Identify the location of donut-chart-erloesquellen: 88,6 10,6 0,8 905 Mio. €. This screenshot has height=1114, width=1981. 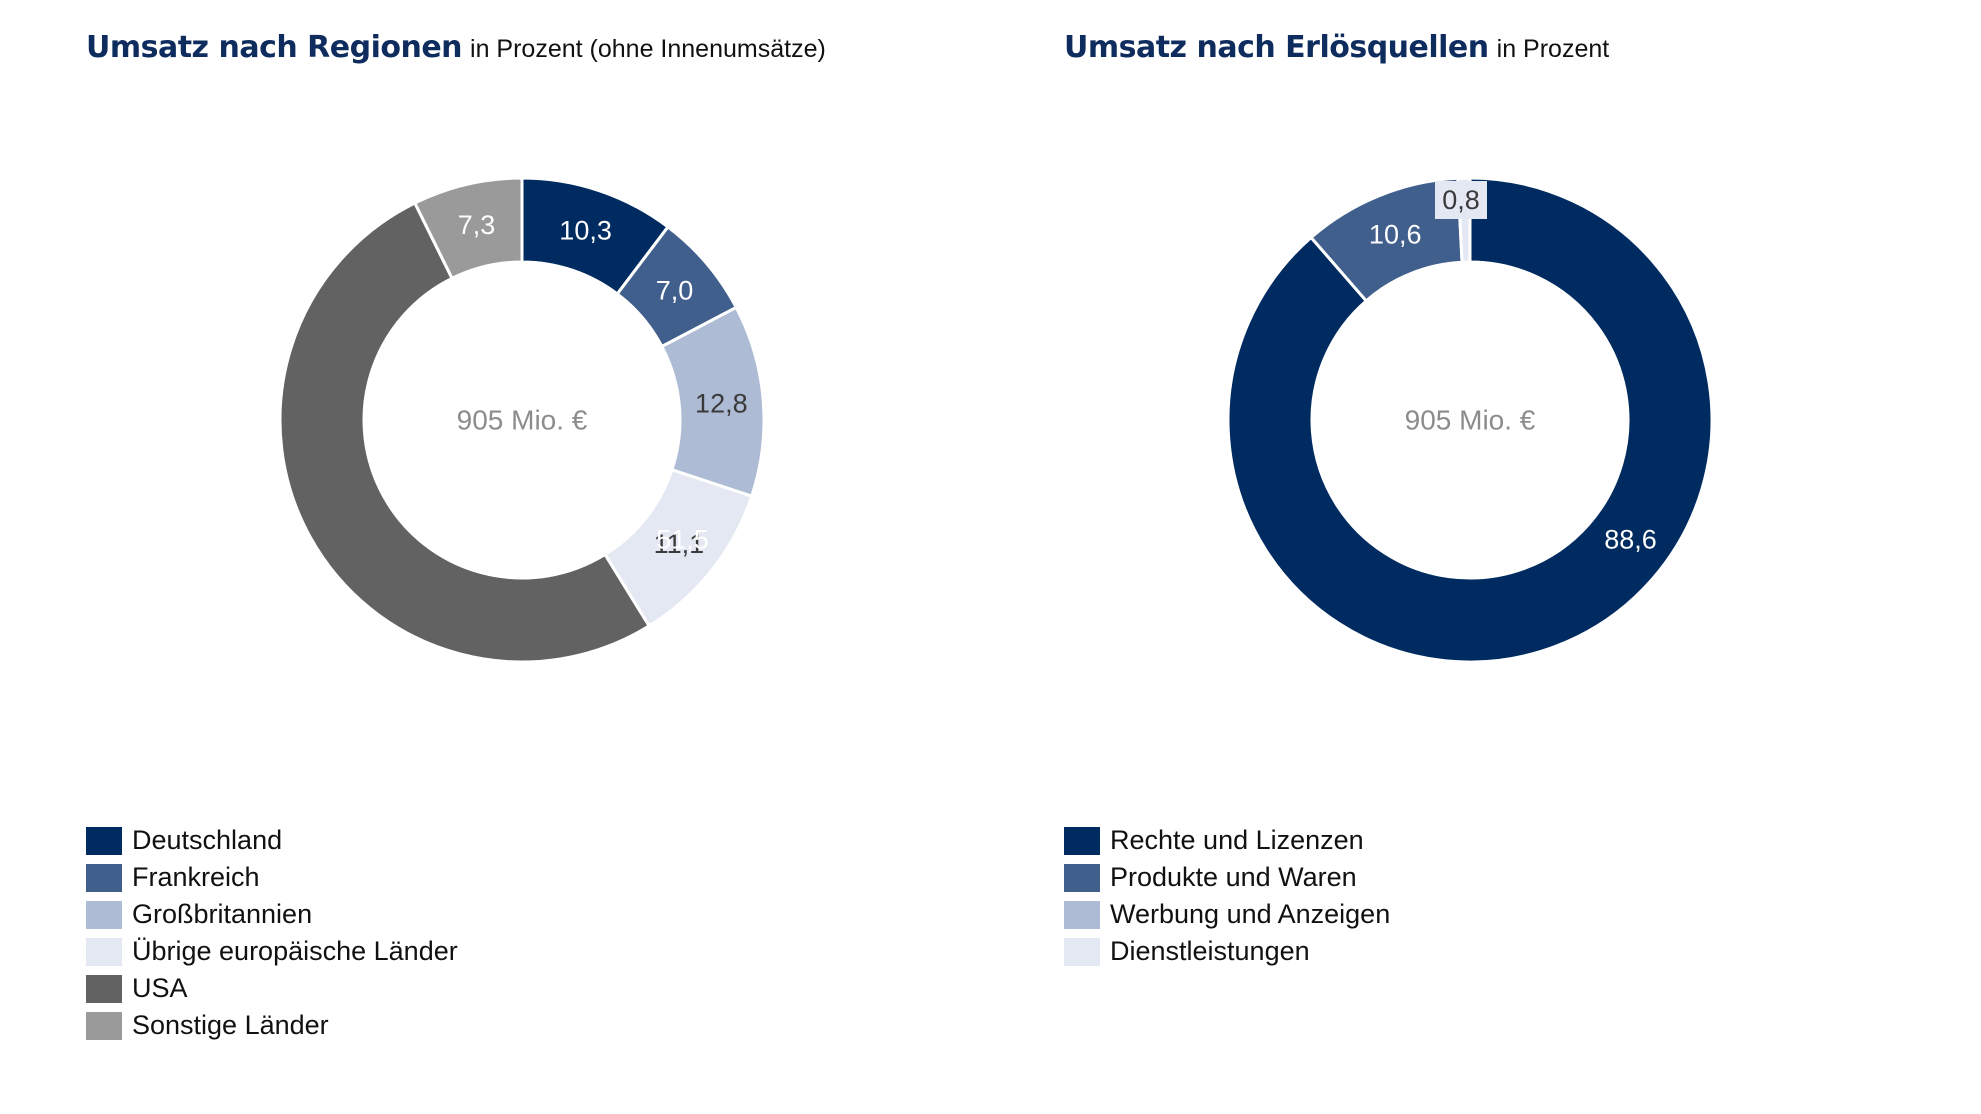
(1470, 420).